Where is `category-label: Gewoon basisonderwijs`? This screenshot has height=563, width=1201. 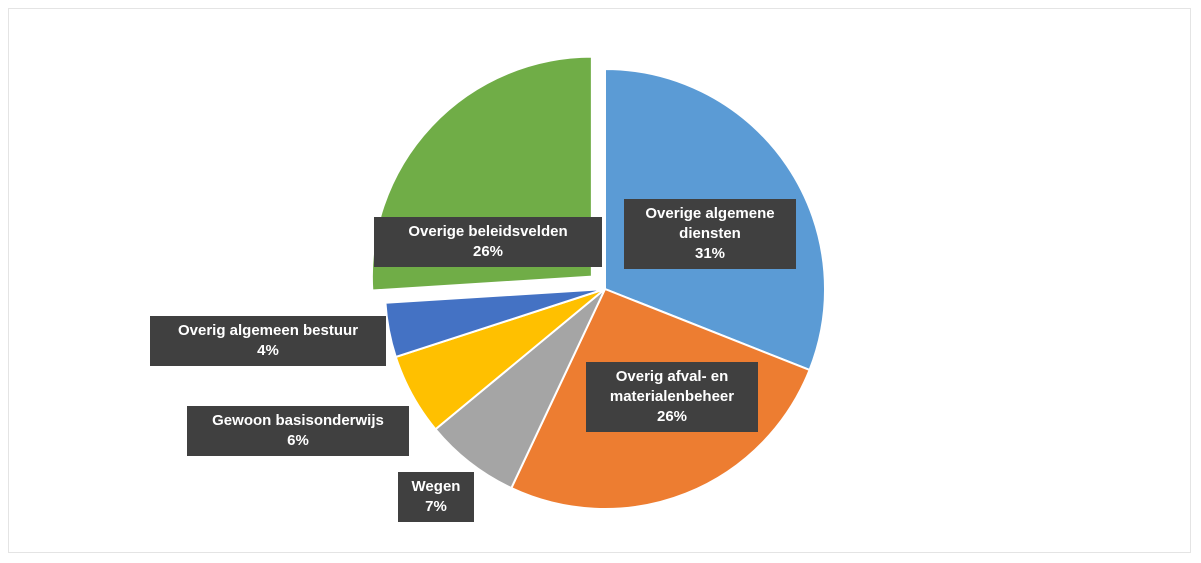
category-label: Gewoon basisonderwijs is located at coordinates (298, 420).